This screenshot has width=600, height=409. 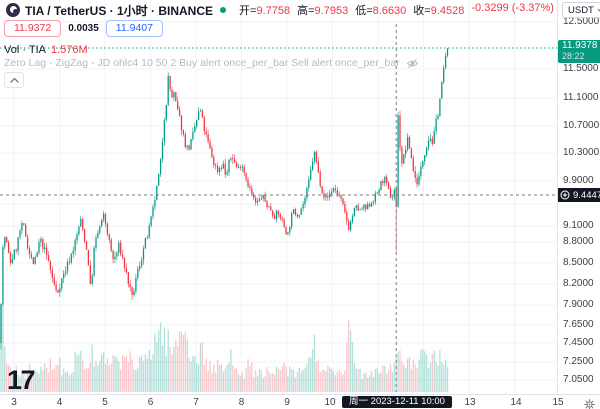 I want to click on market-status-dot-icon, so click(x=223, y=10).